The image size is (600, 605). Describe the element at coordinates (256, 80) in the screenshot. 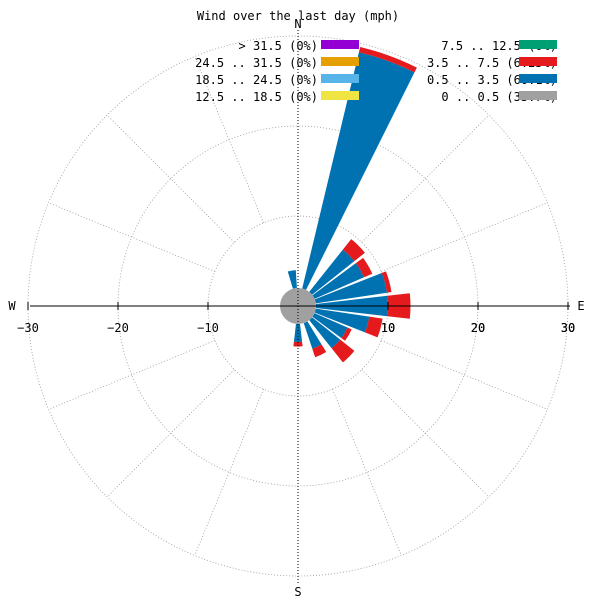

I see `legend-label: 18.5 .. 24.5 (0%)` at that location.